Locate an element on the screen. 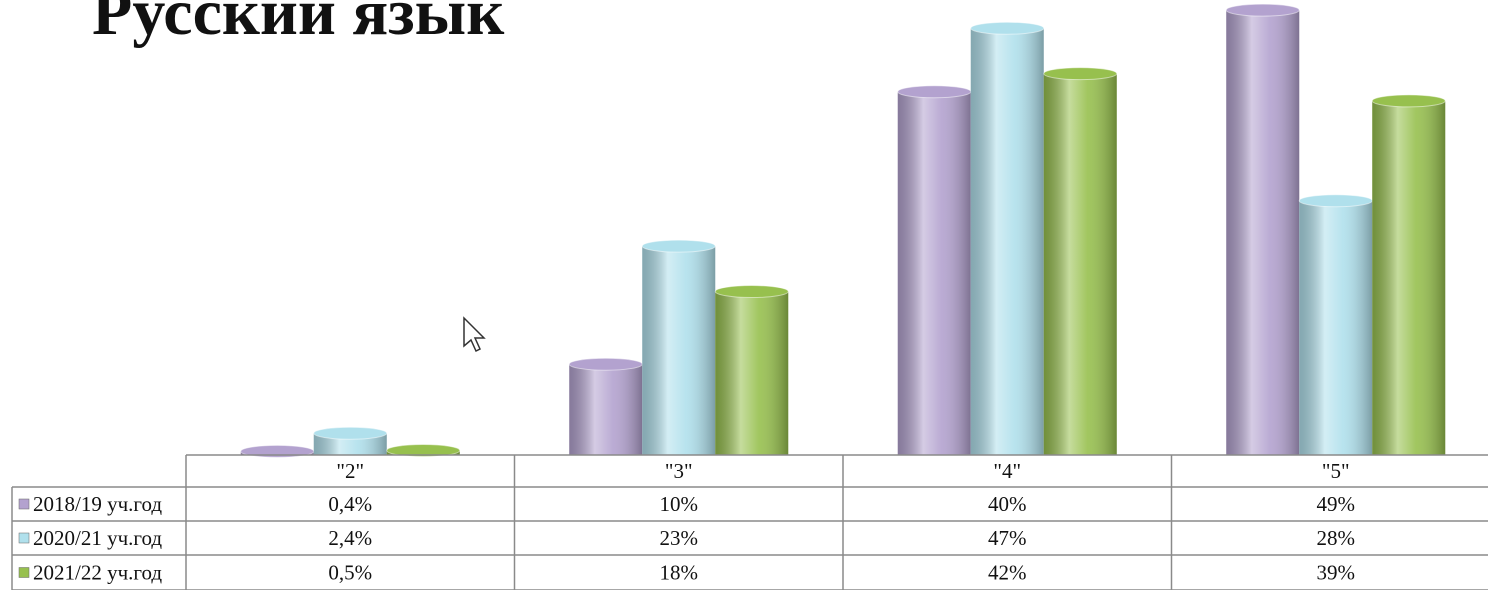 The height and width of the screenshot is (590, 1488). cursor is located at coordinates (474, 334).